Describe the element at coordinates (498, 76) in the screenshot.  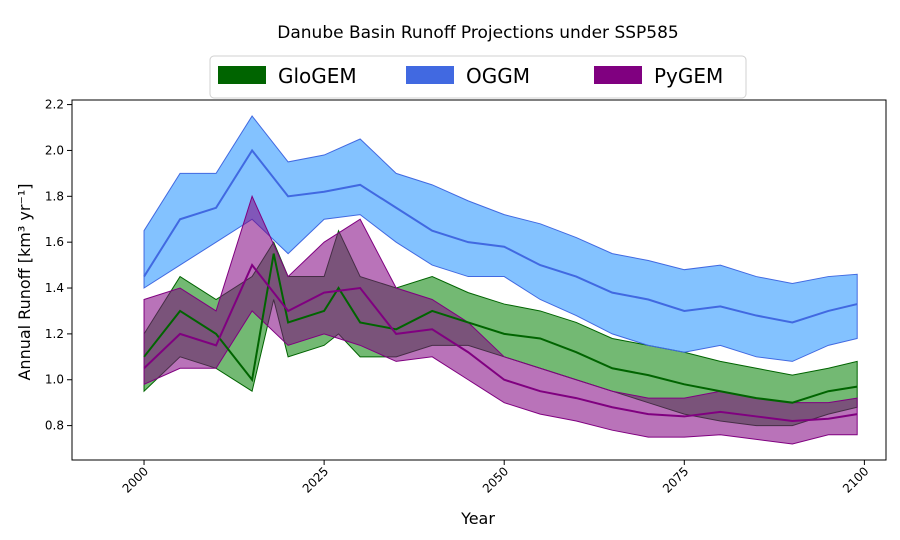
I see `oggm-legend-label: OGGM` at that location.